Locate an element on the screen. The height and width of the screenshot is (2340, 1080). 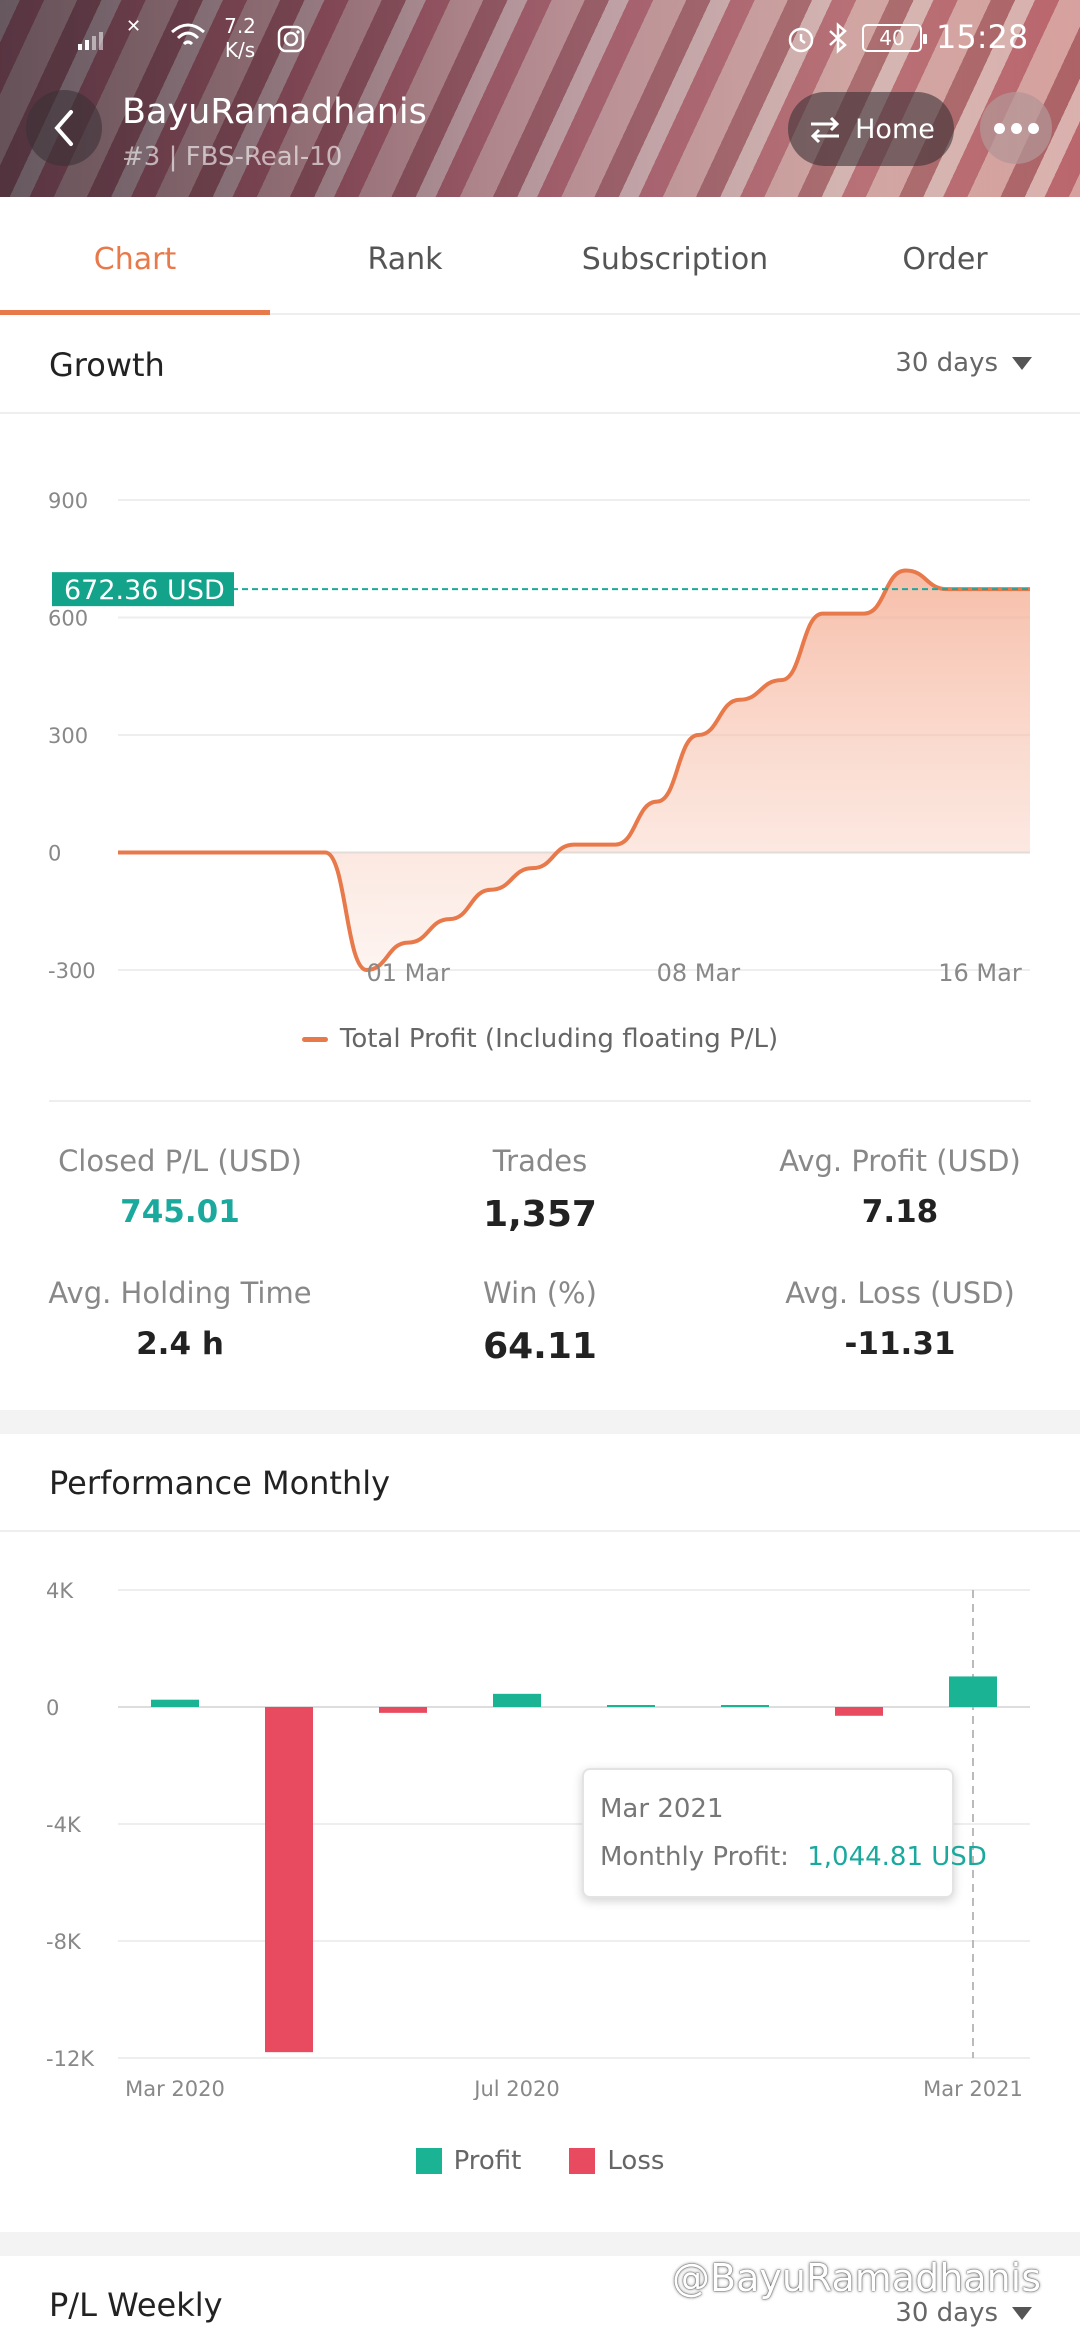
performance-title: Performance Monthly is located at coordinates (220, 1483).